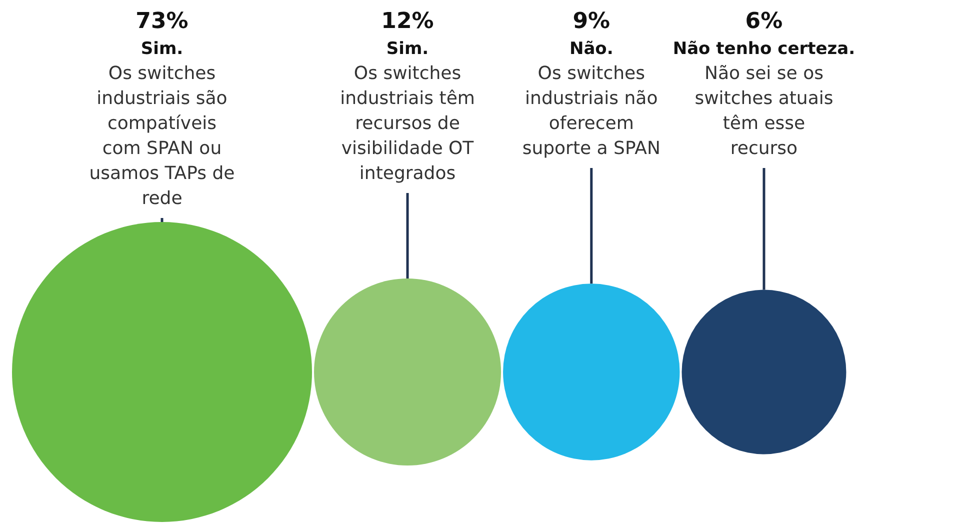 This screenshot has width=957, height=525. Describe the element at coordinates (162, 136) in the screenshot. I see `text: Os switches industriais são compatíveis com SPAN ou usamos TAPs de rede` at that location.